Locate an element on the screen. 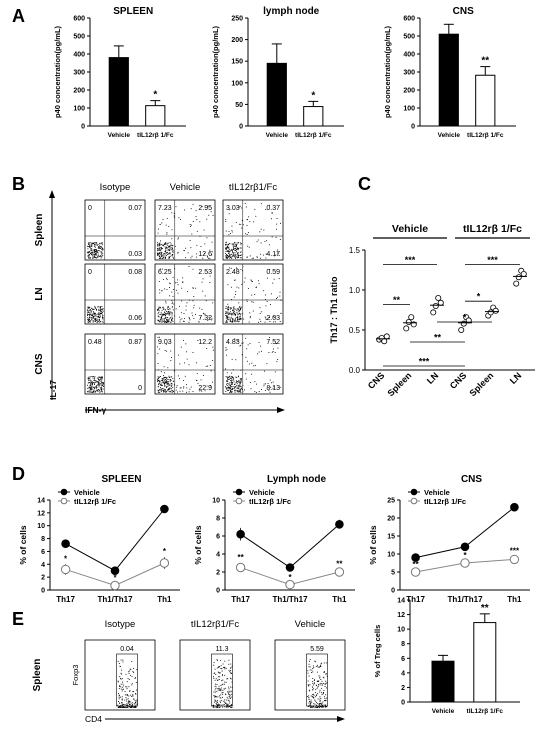  y-tick-label: 10 is located at coordinates (391, 555).